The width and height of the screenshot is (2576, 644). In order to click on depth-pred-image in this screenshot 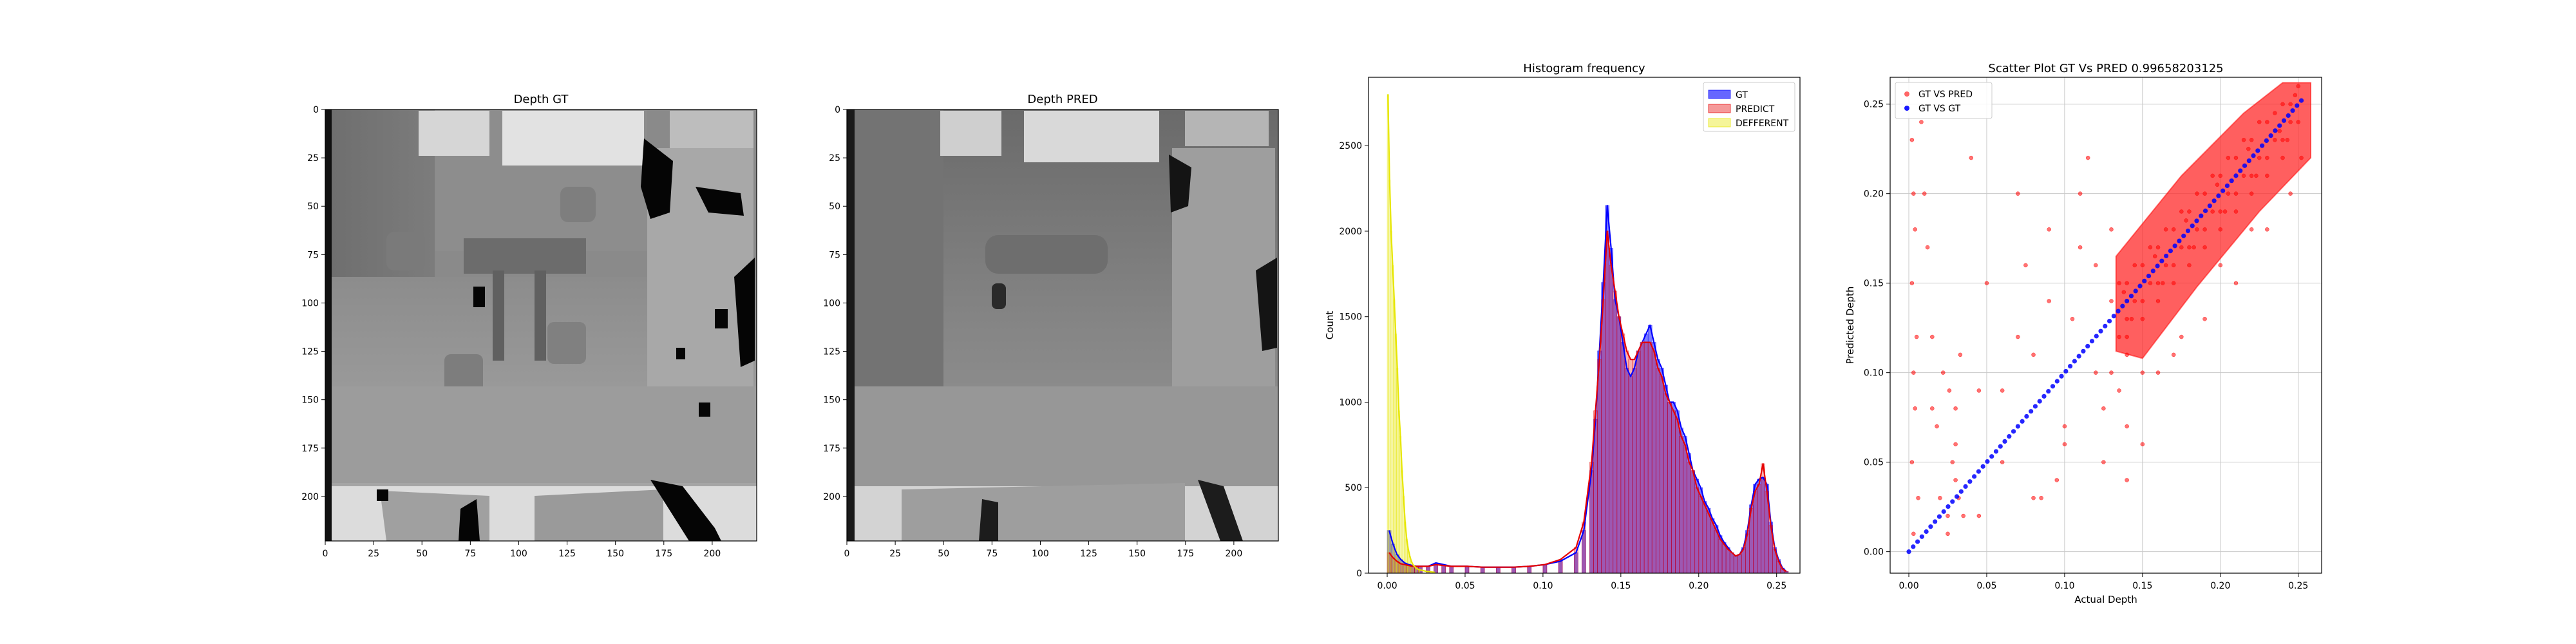, I will do `click(1062, 325)`.